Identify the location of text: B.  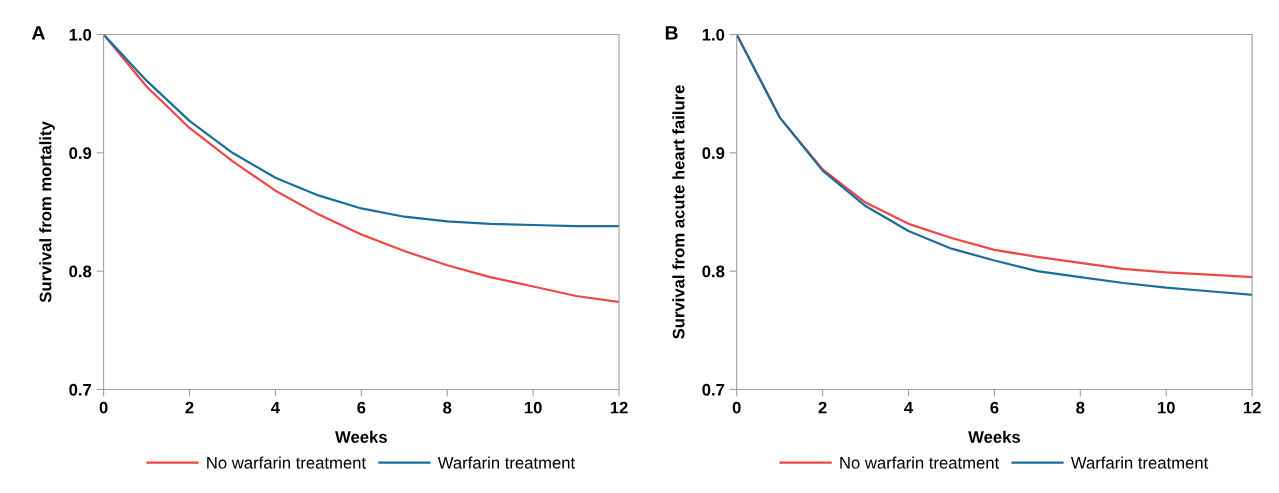
(671, 33).